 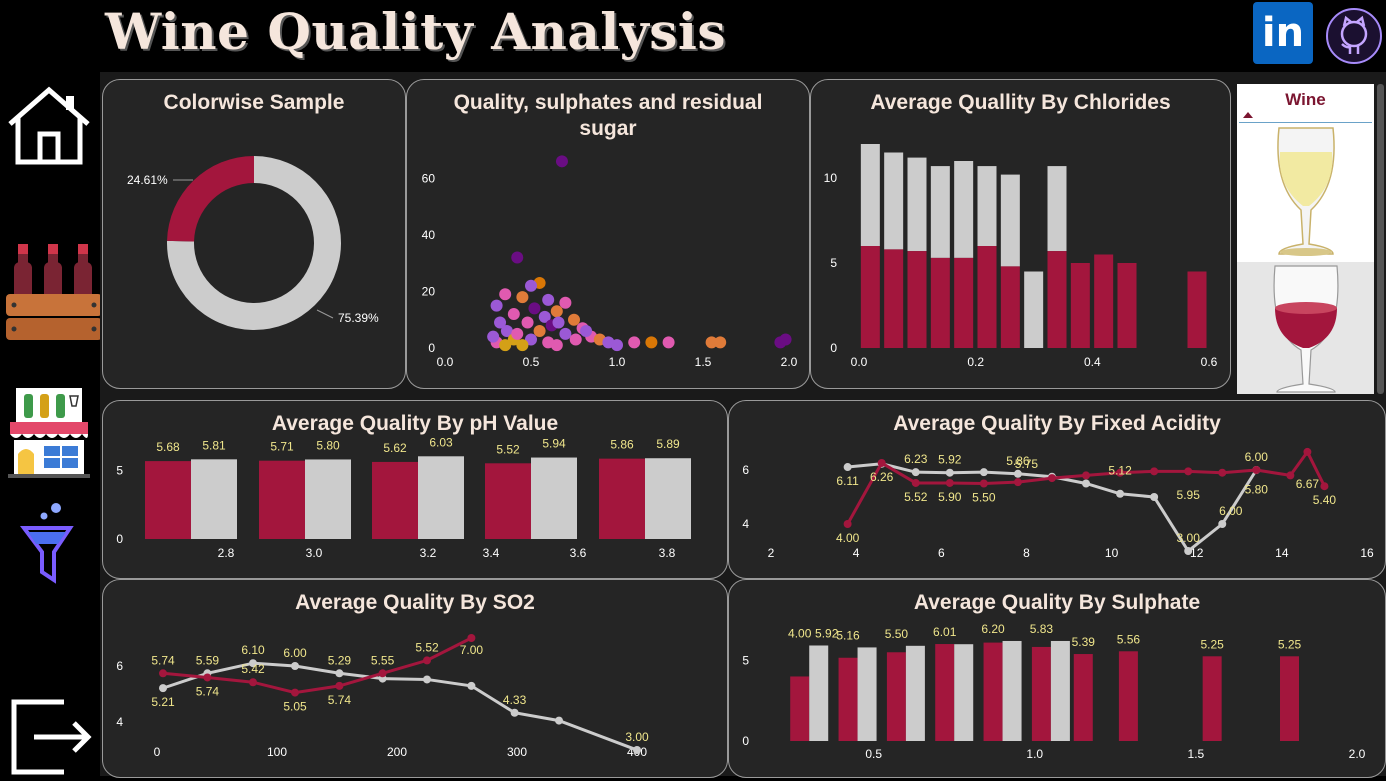 I want to click on ph-data-label: 5.80, so click(x=328, y=445).